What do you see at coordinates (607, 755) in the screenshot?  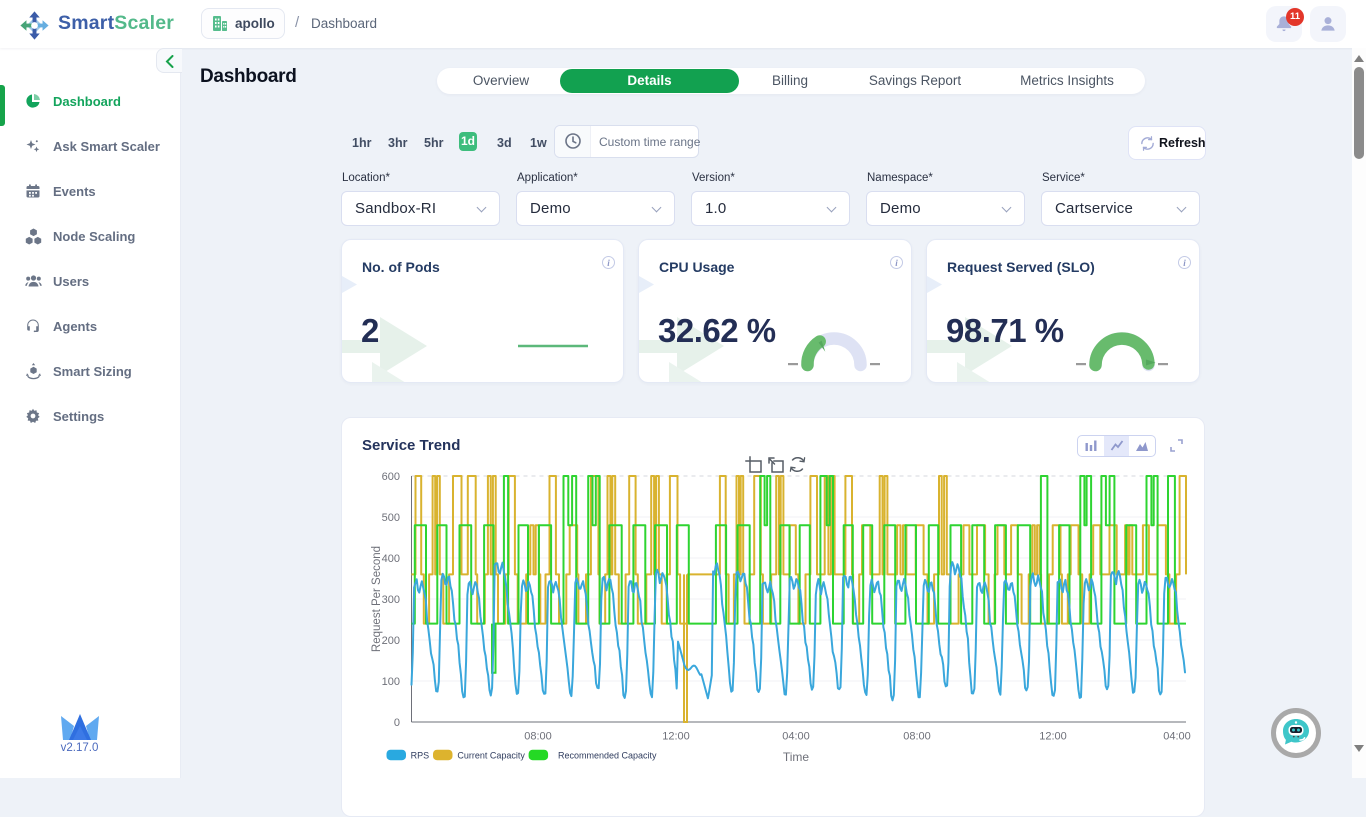 I see `svg-text: Recommended Capacity` at bounding box center [607, 755].